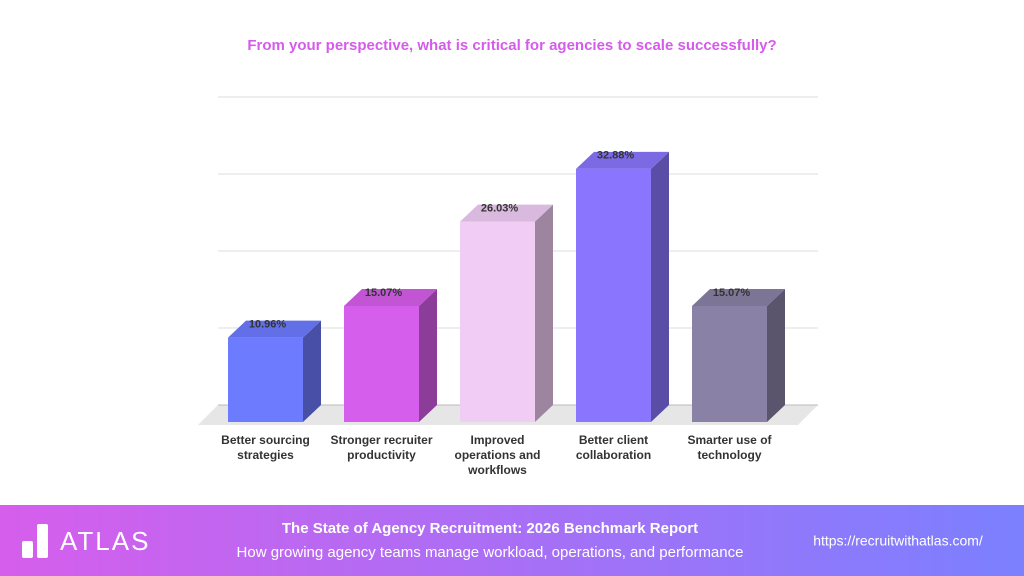  What do you see at coordinates (265, 447) in the screenshot?
I see `x-tick-label: Better sourcing strategies` at bounding box center [265, 447].